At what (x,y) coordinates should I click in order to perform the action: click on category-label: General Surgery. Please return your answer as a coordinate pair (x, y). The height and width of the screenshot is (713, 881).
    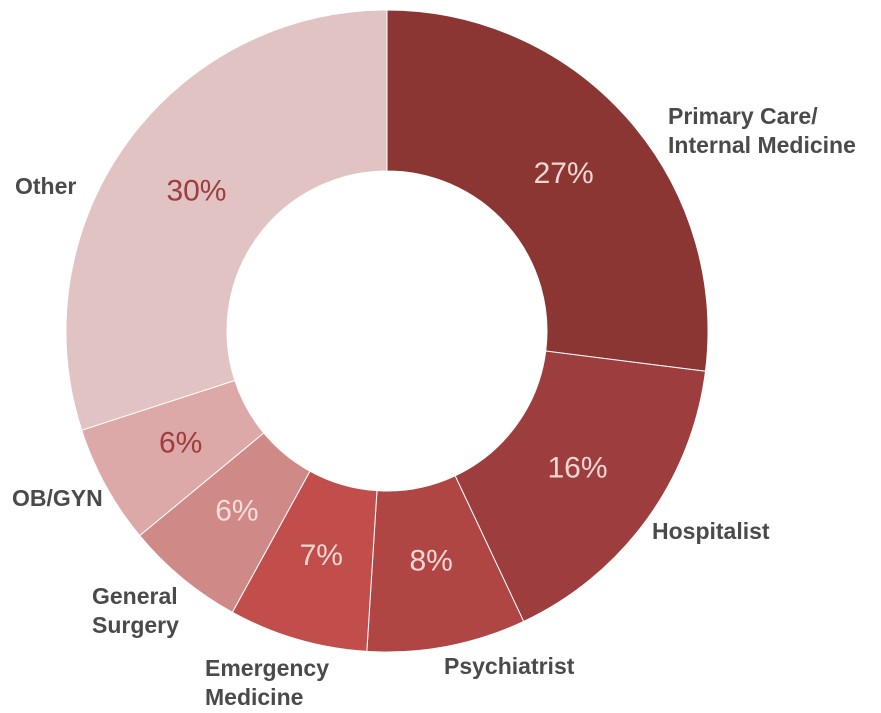
    Looking at the image, I should click on (135, 610).